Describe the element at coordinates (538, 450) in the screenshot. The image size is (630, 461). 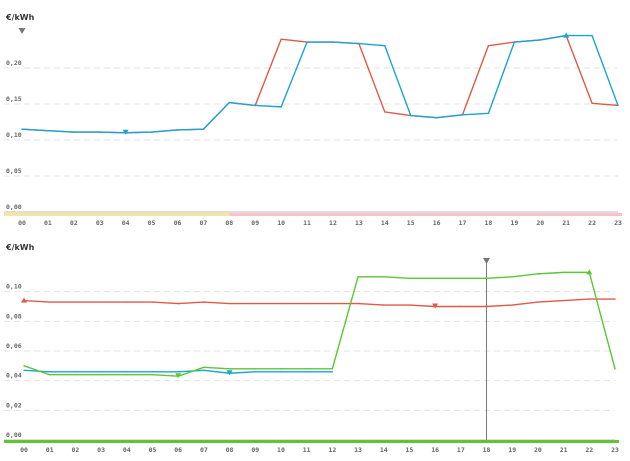
I see `x-tick-label: 20` at that location.